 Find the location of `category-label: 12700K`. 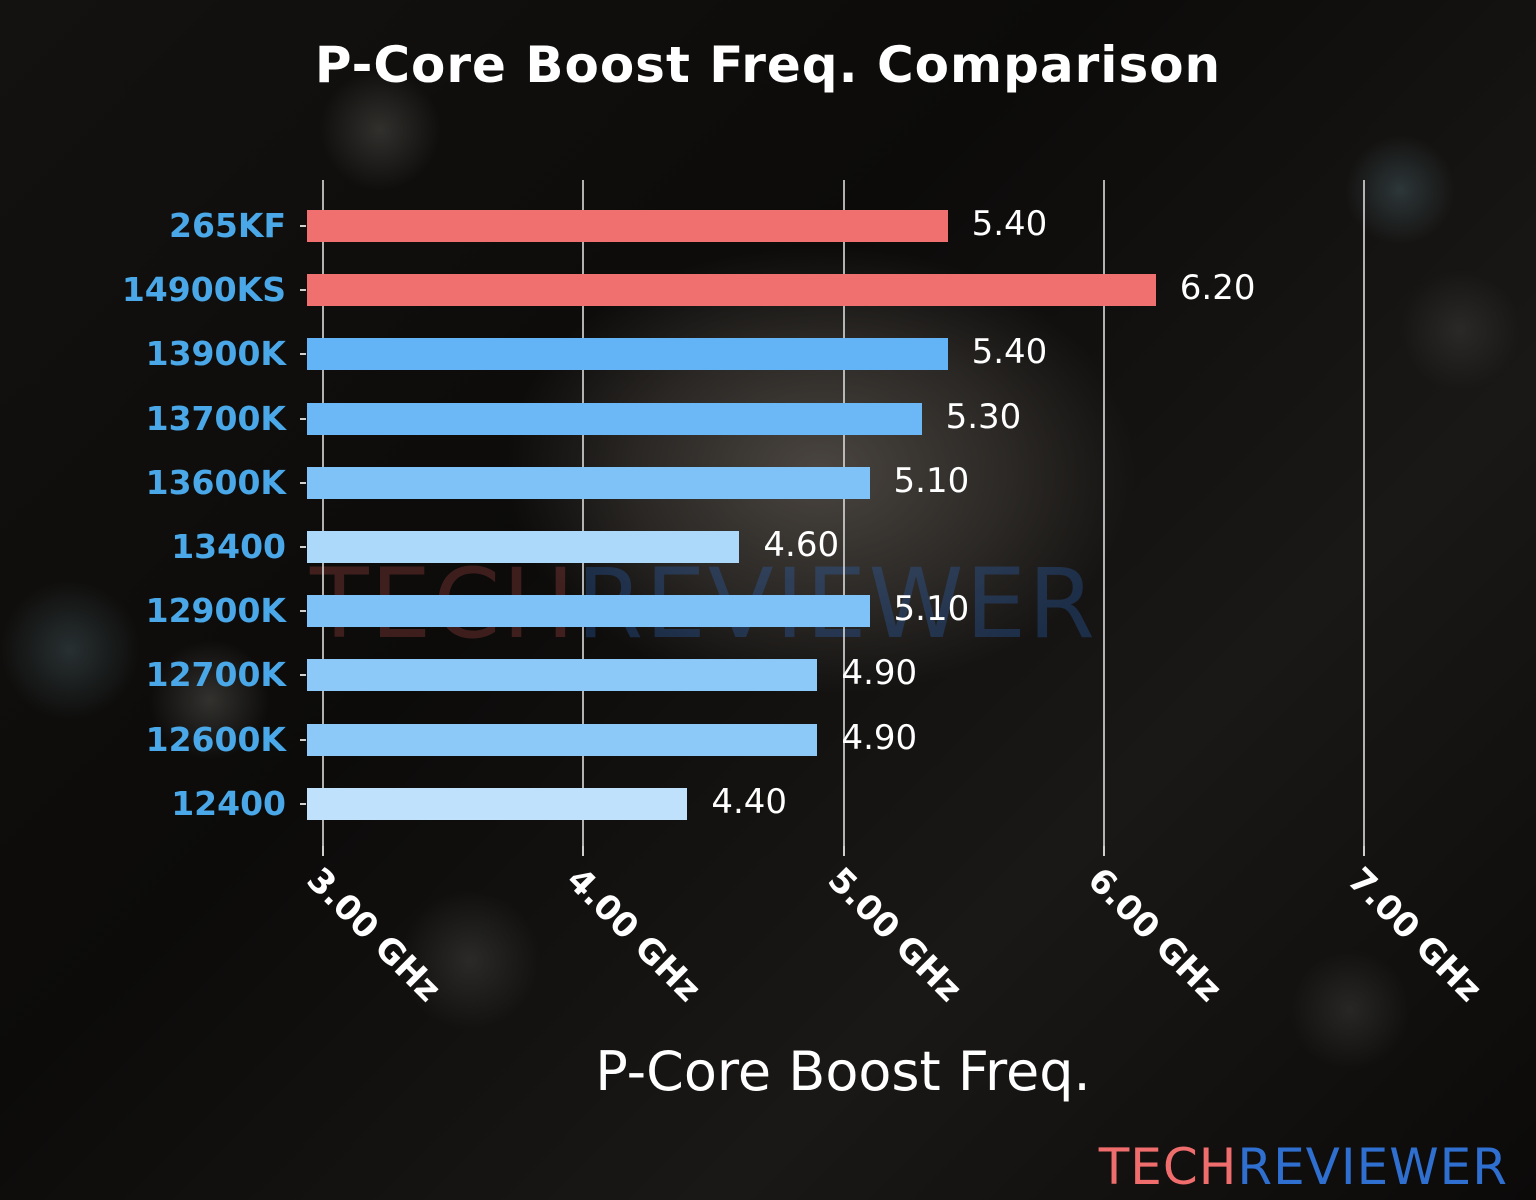

category-label: 12700K is located at coordinates (215, 675).